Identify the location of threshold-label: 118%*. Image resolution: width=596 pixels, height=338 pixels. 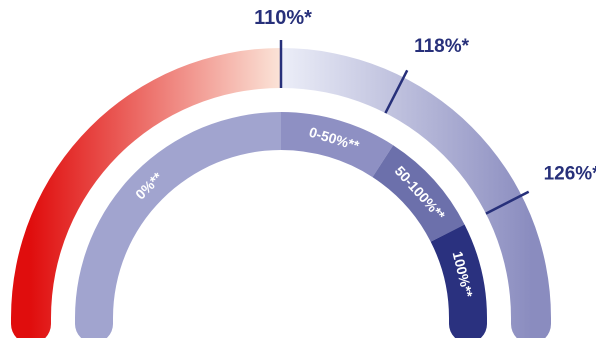
(442, 46).